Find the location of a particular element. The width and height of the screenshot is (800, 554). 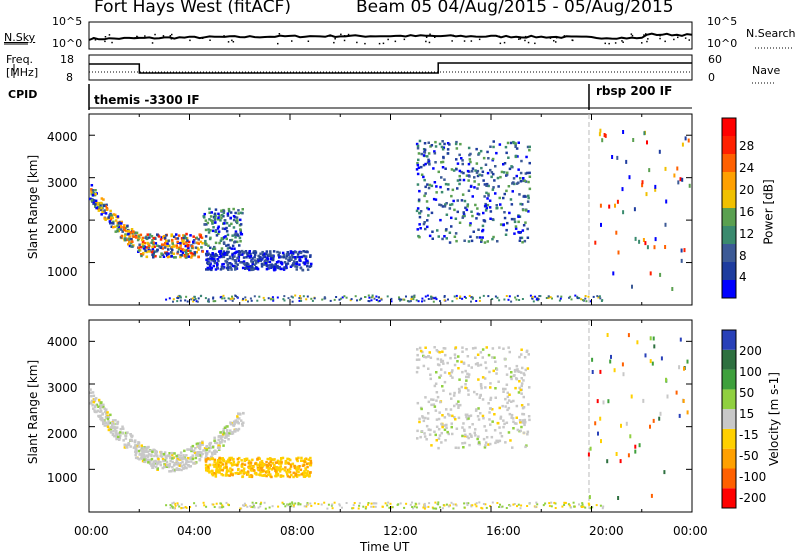

power-panel-noise-cell is located at coordinates (615, 205).